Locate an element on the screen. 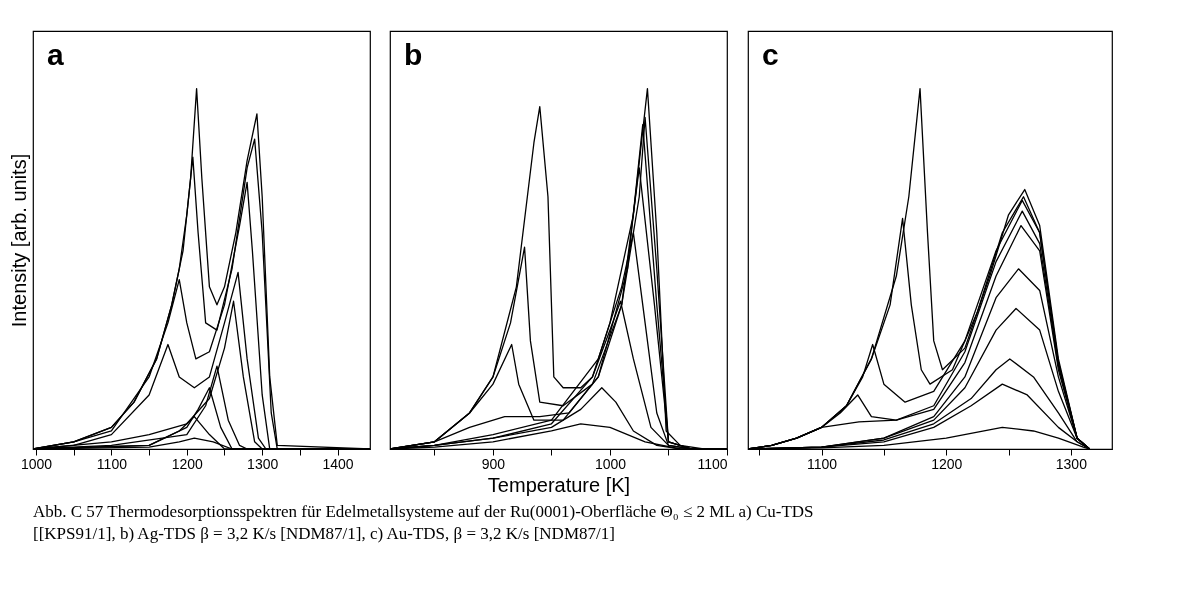 This screenshot has width=1196, height=604. x-axis-title: Temperature [K] is located at coordinates (559, 484).